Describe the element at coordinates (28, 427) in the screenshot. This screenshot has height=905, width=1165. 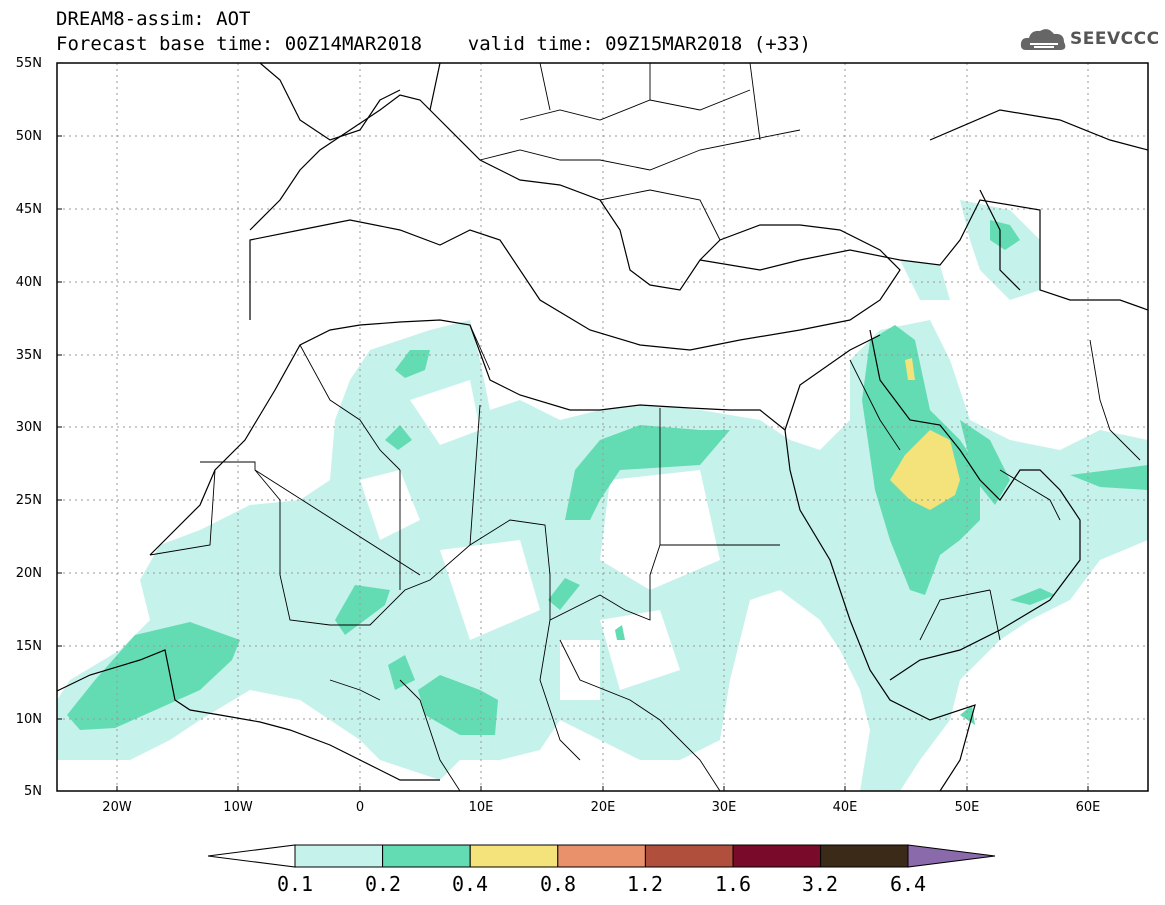
I see `lat-label: 30N` at that location.